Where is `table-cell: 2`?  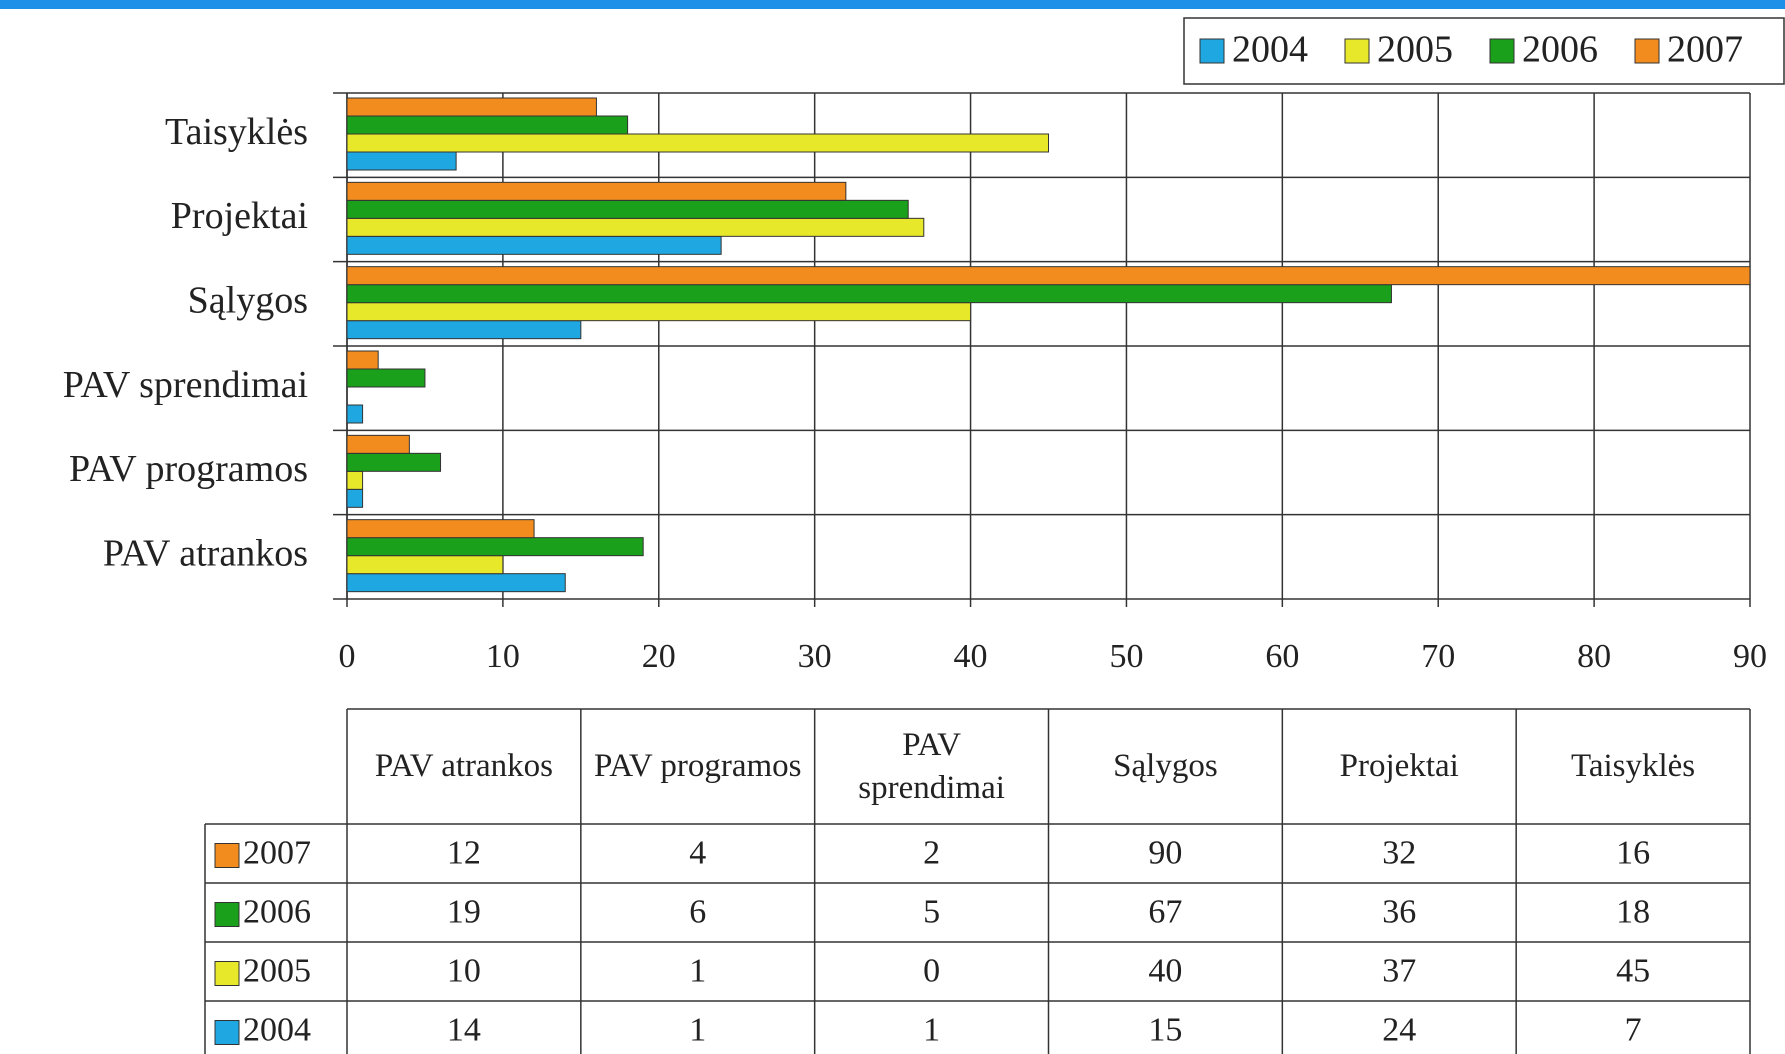
table-cell: 2 is located at coordinates (931, 852).